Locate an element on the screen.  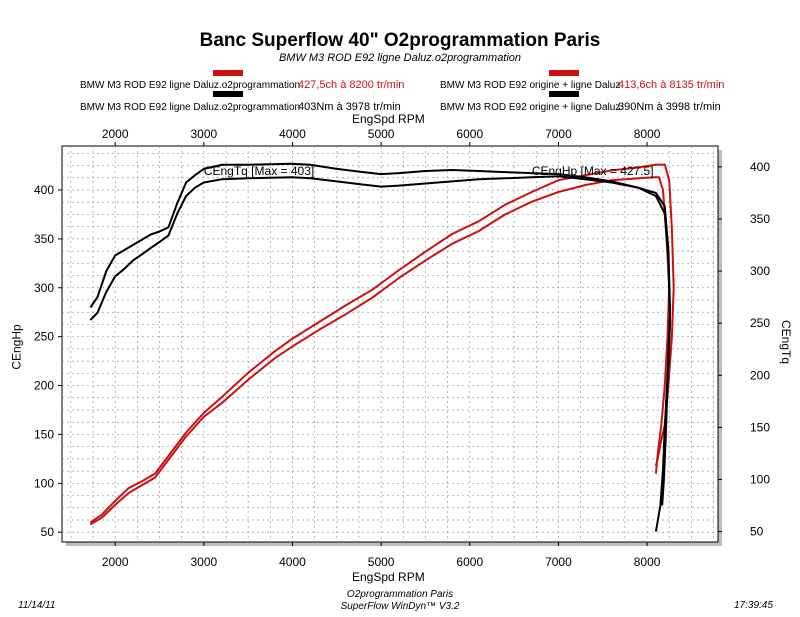
legend-swatch-hp-origine is located at coordinates (564, 73).